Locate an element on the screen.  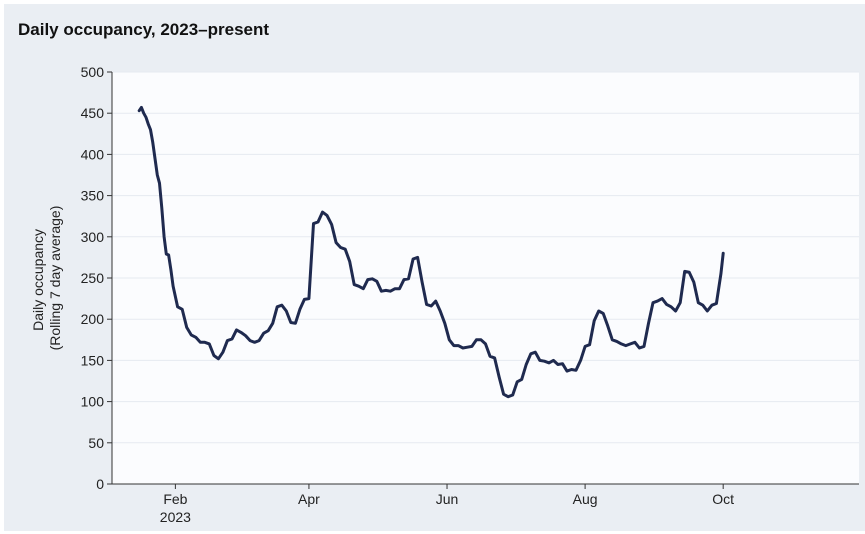
y-axis-title-line-1: Daily occupancy is located at coordinates (38, 280).